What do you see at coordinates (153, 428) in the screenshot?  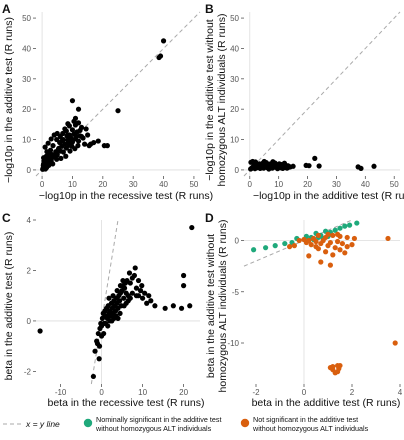 I see `legend-green-line2: without homozygous ALT individuals` at bounding box center [153, 428].